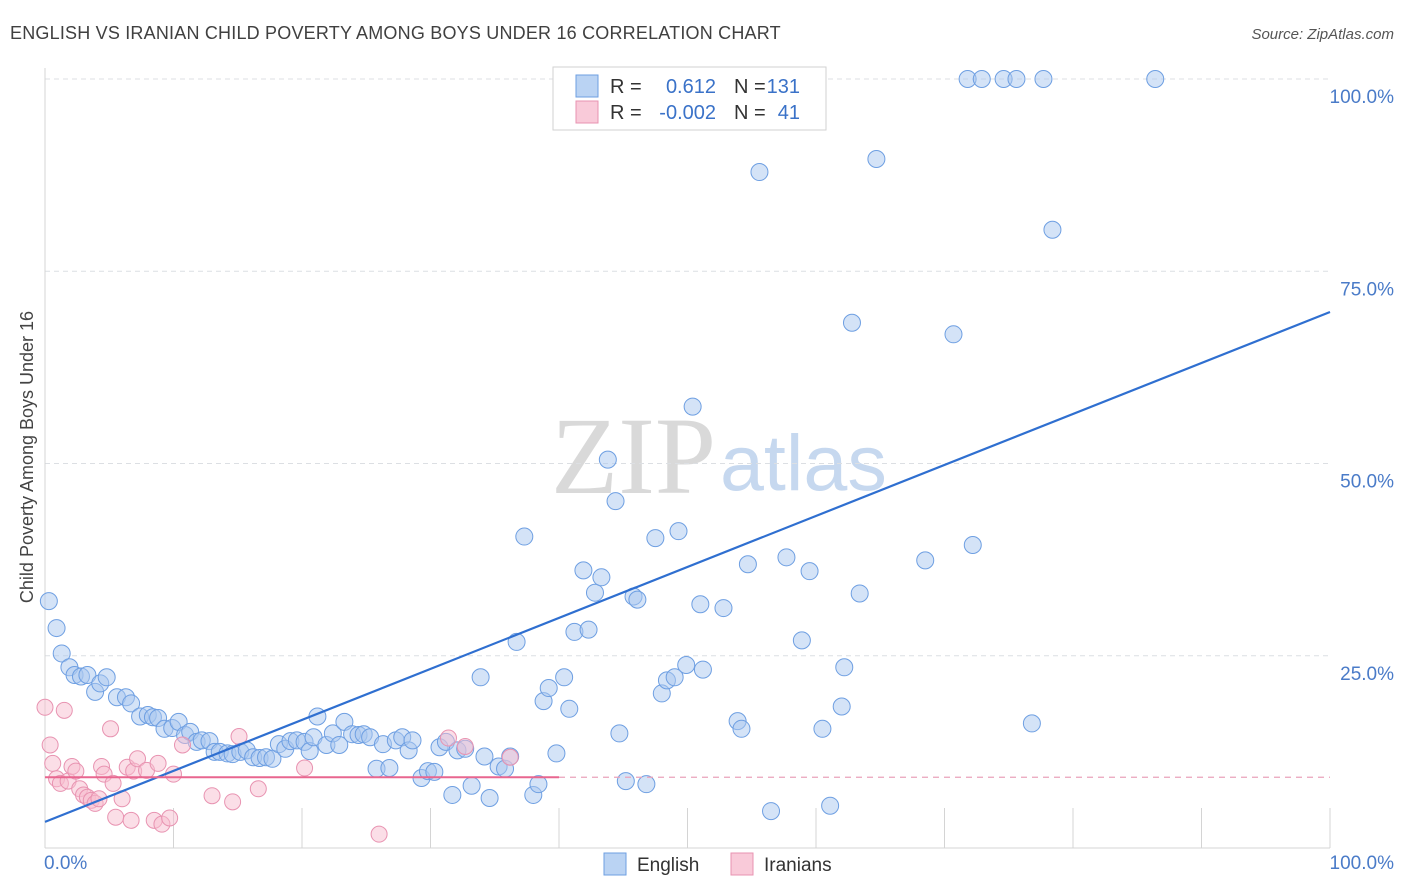  I want to click on series-legend: English Iranians, so click(717, 864).